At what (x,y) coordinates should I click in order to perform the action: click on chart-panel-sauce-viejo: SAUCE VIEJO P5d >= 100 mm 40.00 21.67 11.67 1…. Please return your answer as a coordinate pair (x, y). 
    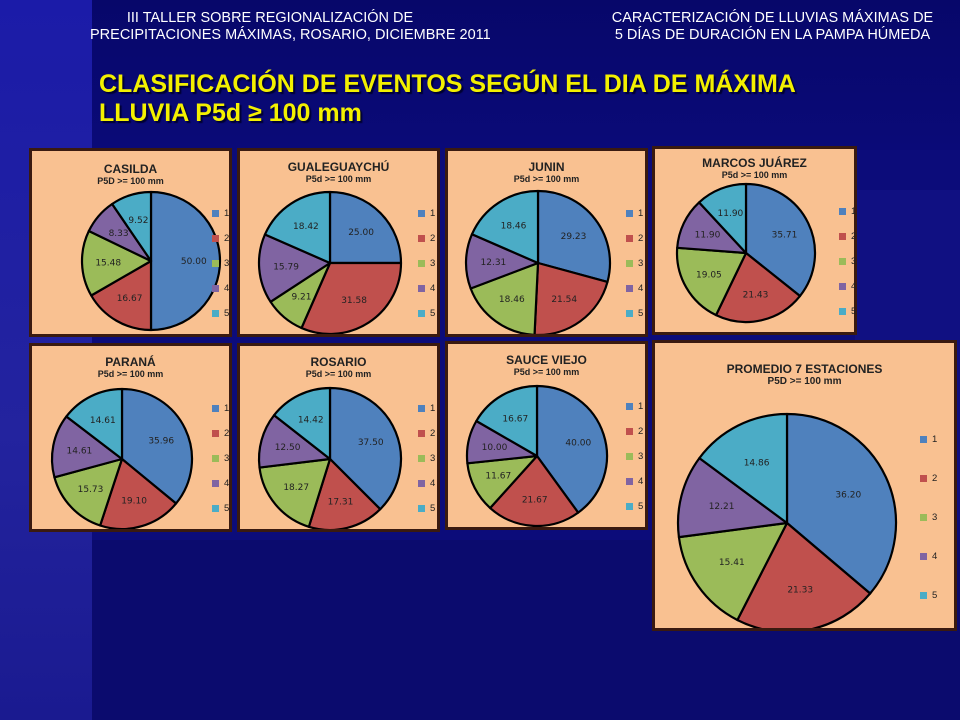
    Looking at the image, I should click on (546, 435).